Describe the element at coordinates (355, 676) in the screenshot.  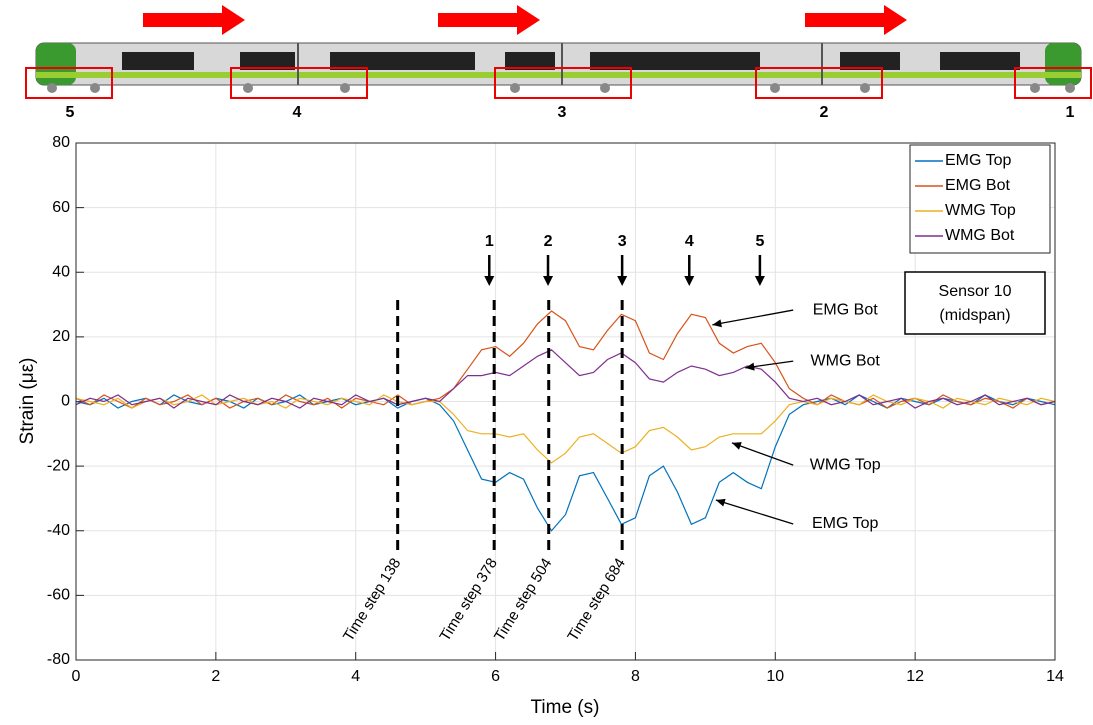
I see `x-tick-label: 4` at that location.